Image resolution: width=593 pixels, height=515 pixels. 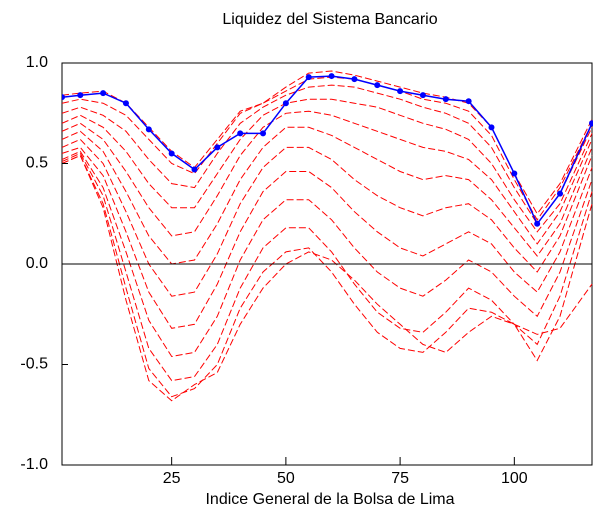 What do you see at coordinates (37, 263) in the screenshot?
I see `y-tick-label: 0.0` at bounding box center [37, 263].